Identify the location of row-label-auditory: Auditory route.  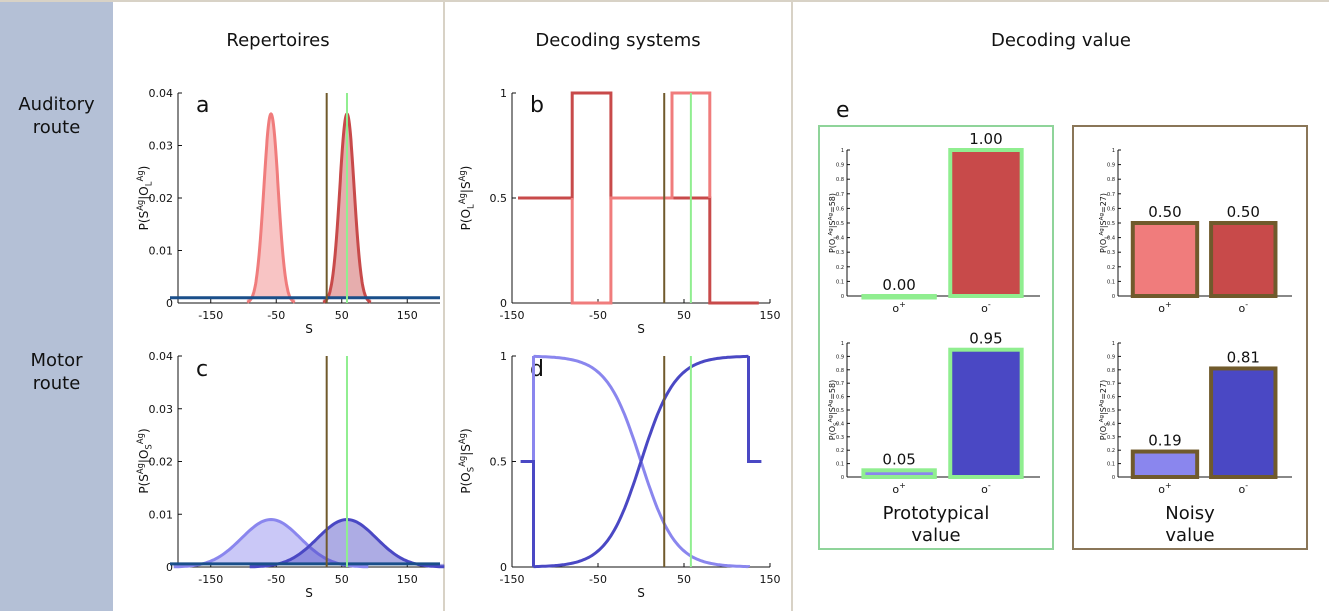
(56, 116).